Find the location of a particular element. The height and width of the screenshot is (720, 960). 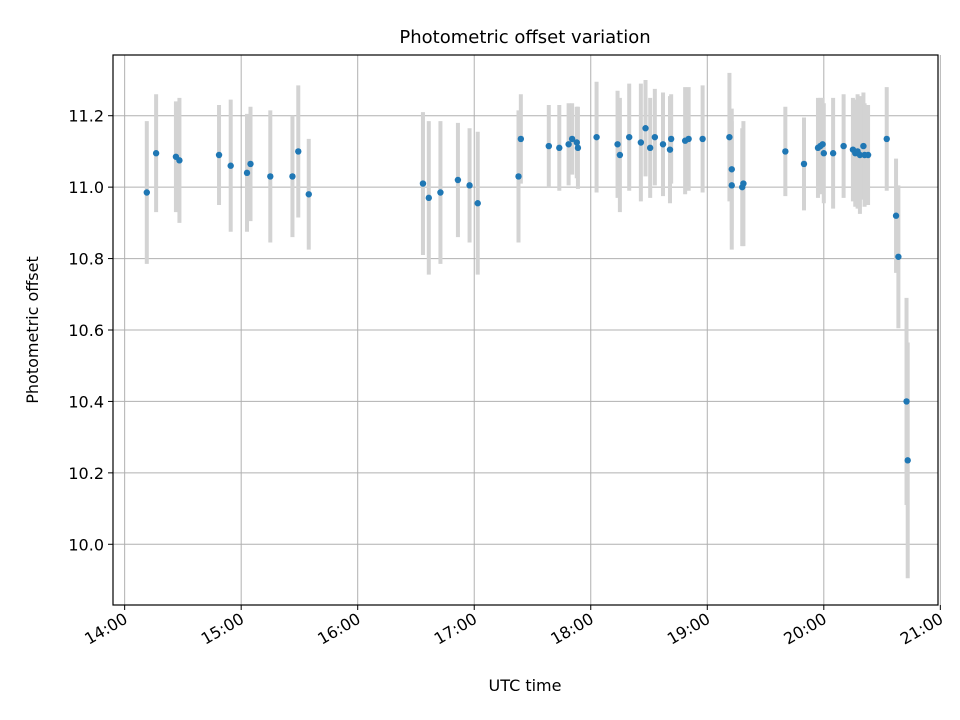

y-axis-ticks: 10.0 10.2 10.4 10.6 10.8 11.0 11.2 is located at coordinates (90, 330).